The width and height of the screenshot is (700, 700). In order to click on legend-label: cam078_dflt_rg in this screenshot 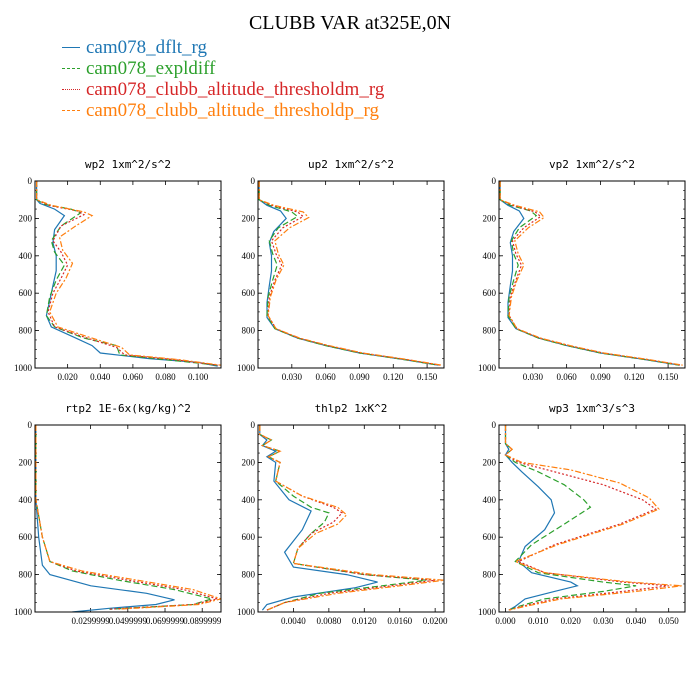, I will do `click(147, 47)`.